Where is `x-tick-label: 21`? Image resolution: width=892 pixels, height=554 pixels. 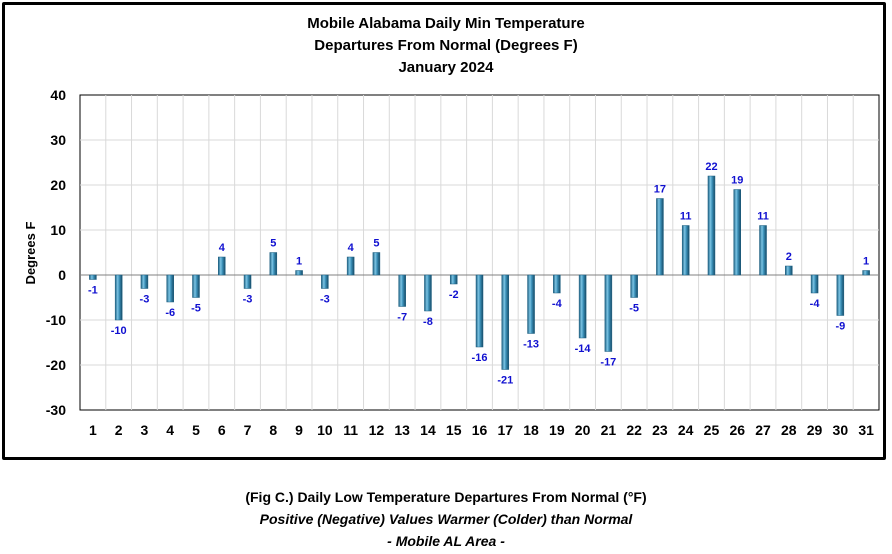 x-tick-label: 21 is located at coordinates (609, 430).